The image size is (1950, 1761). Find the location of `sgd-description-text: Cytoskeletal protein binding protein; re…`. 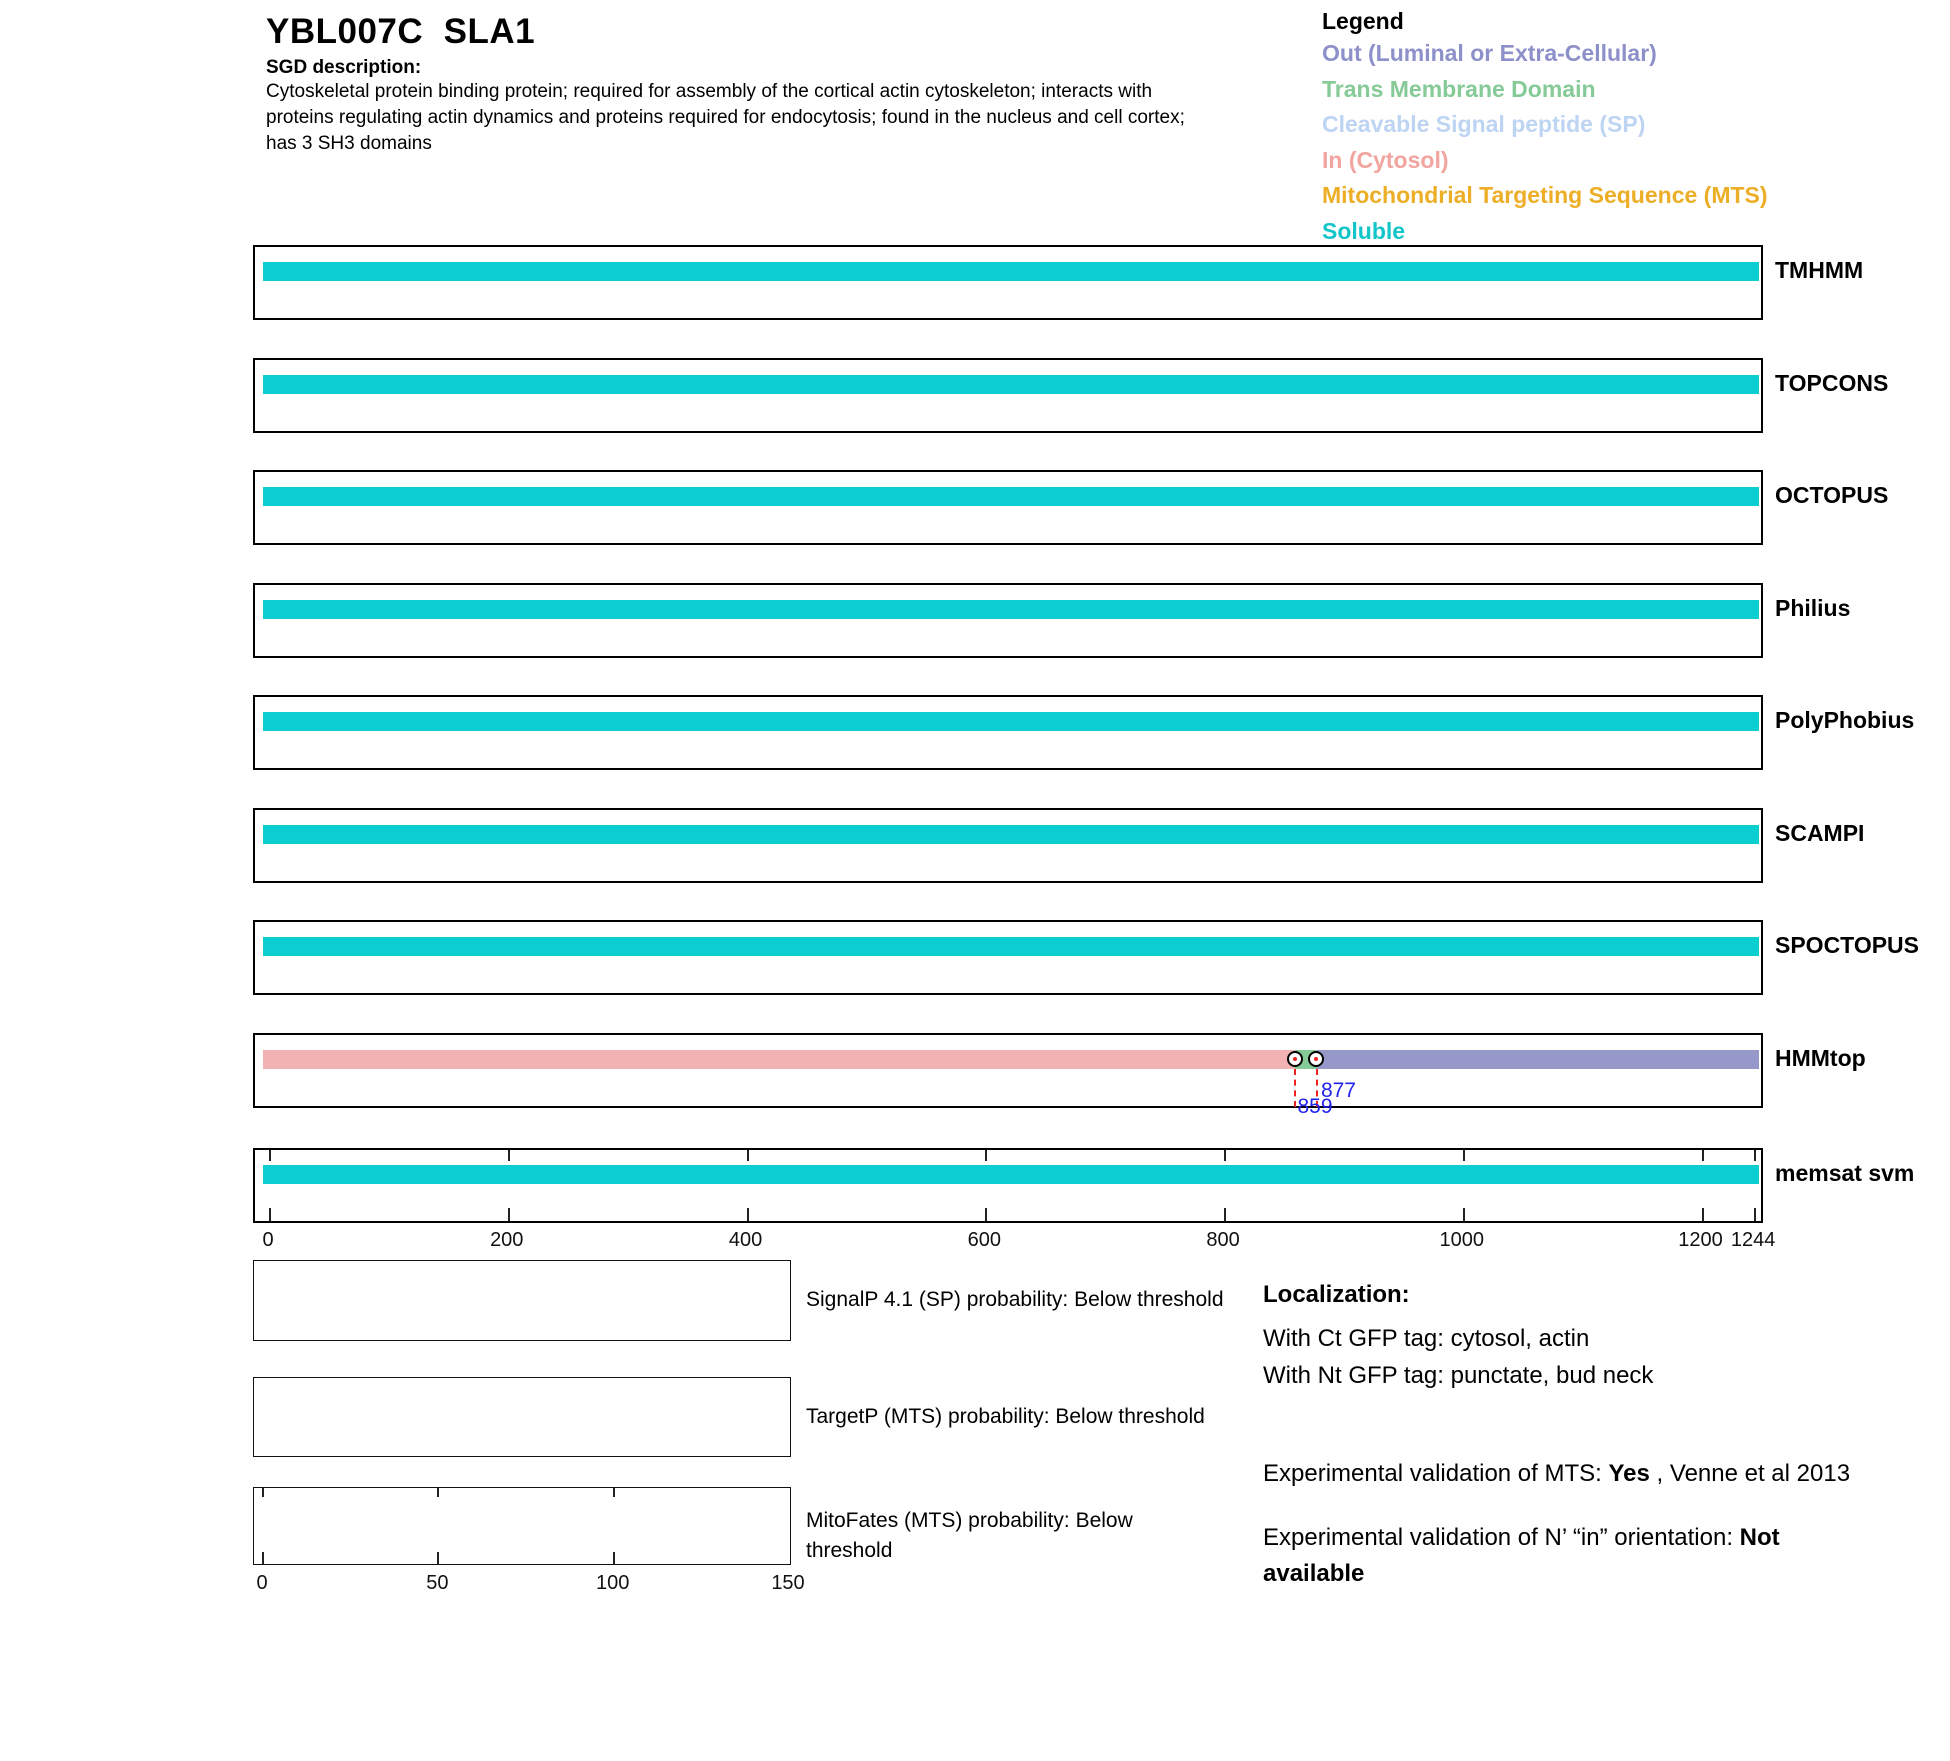

sgd-description-text: Cytoskeletal protein binding protein; re… is located at coordinates (781, 118).